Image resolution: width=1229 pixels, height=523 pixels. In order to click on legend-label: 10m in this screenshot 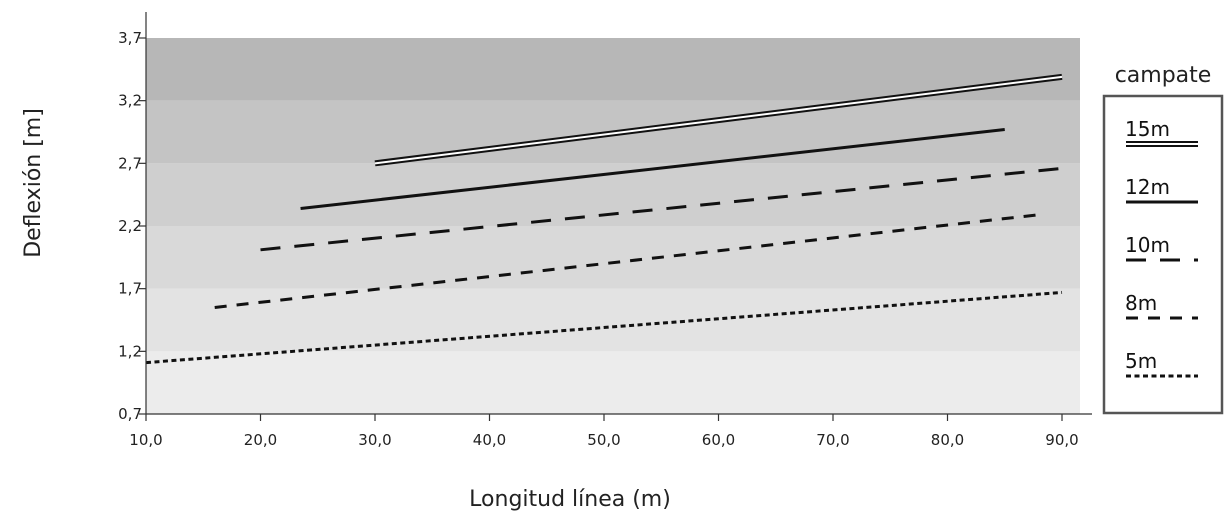, I will do `click(1147, 245)`.